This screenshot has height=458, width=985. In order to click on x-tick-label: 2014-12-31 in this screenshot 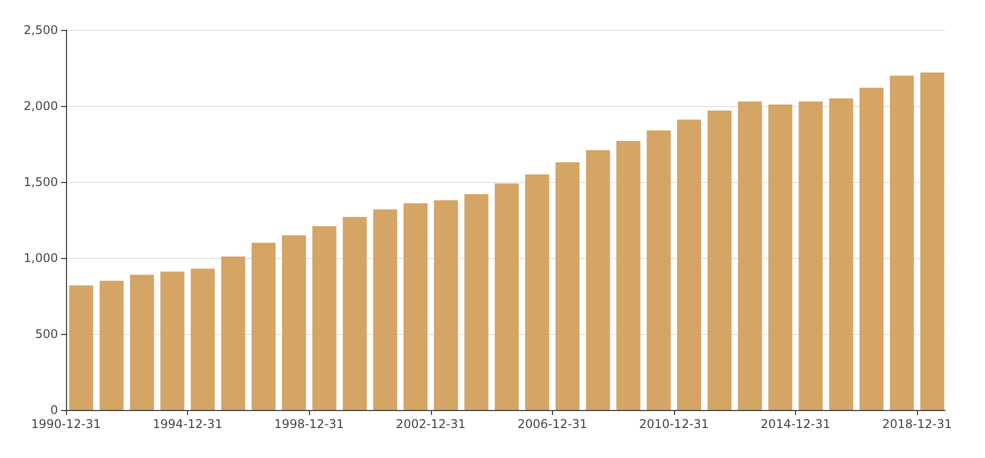, I will do `click(795, 424)`.